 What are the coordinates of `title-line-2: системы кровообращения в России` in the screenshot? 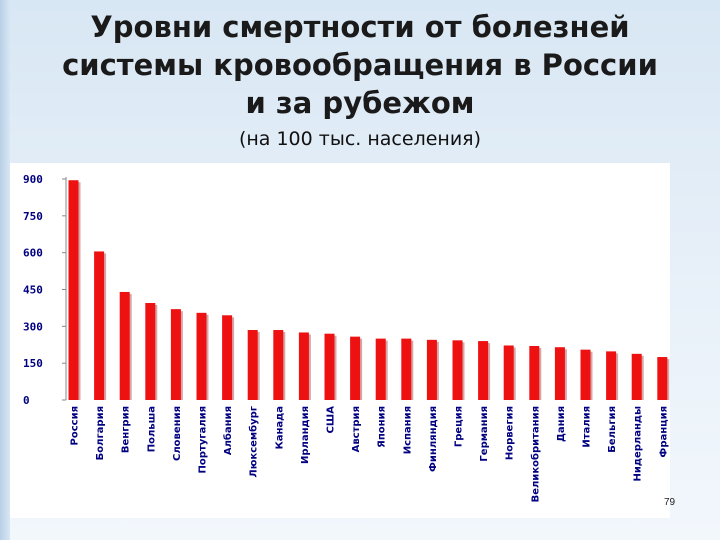 It's located at (360, 65).